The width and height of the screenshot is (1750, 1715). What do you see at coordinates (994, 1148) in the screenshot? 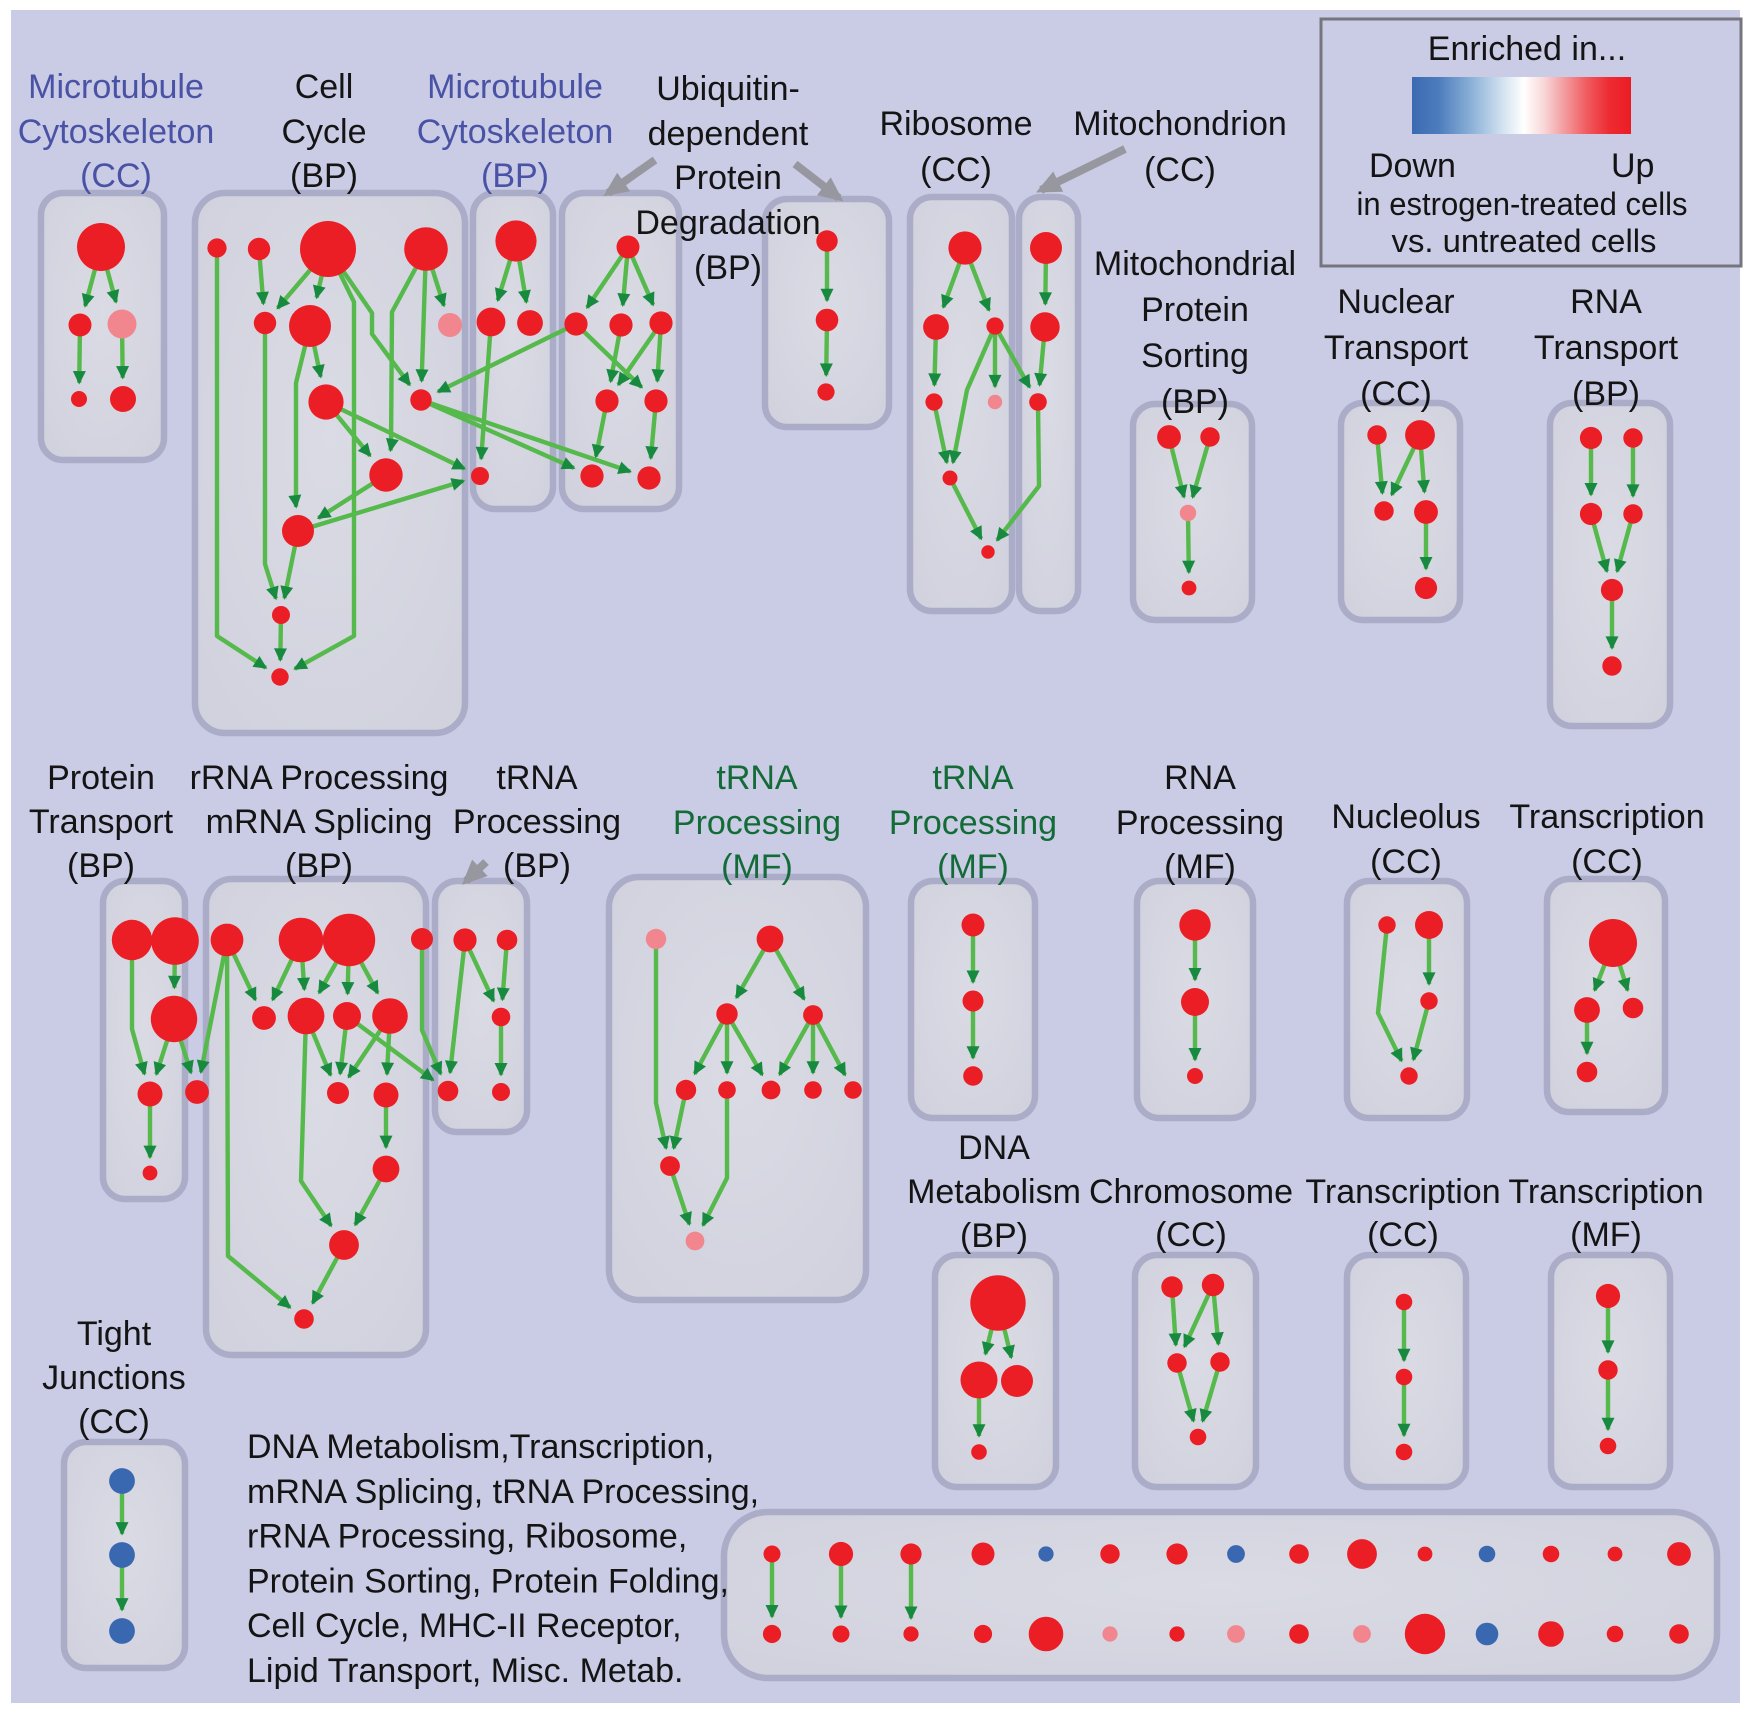
I see `svg-text: DNA` at bounding box center [994, 1148].